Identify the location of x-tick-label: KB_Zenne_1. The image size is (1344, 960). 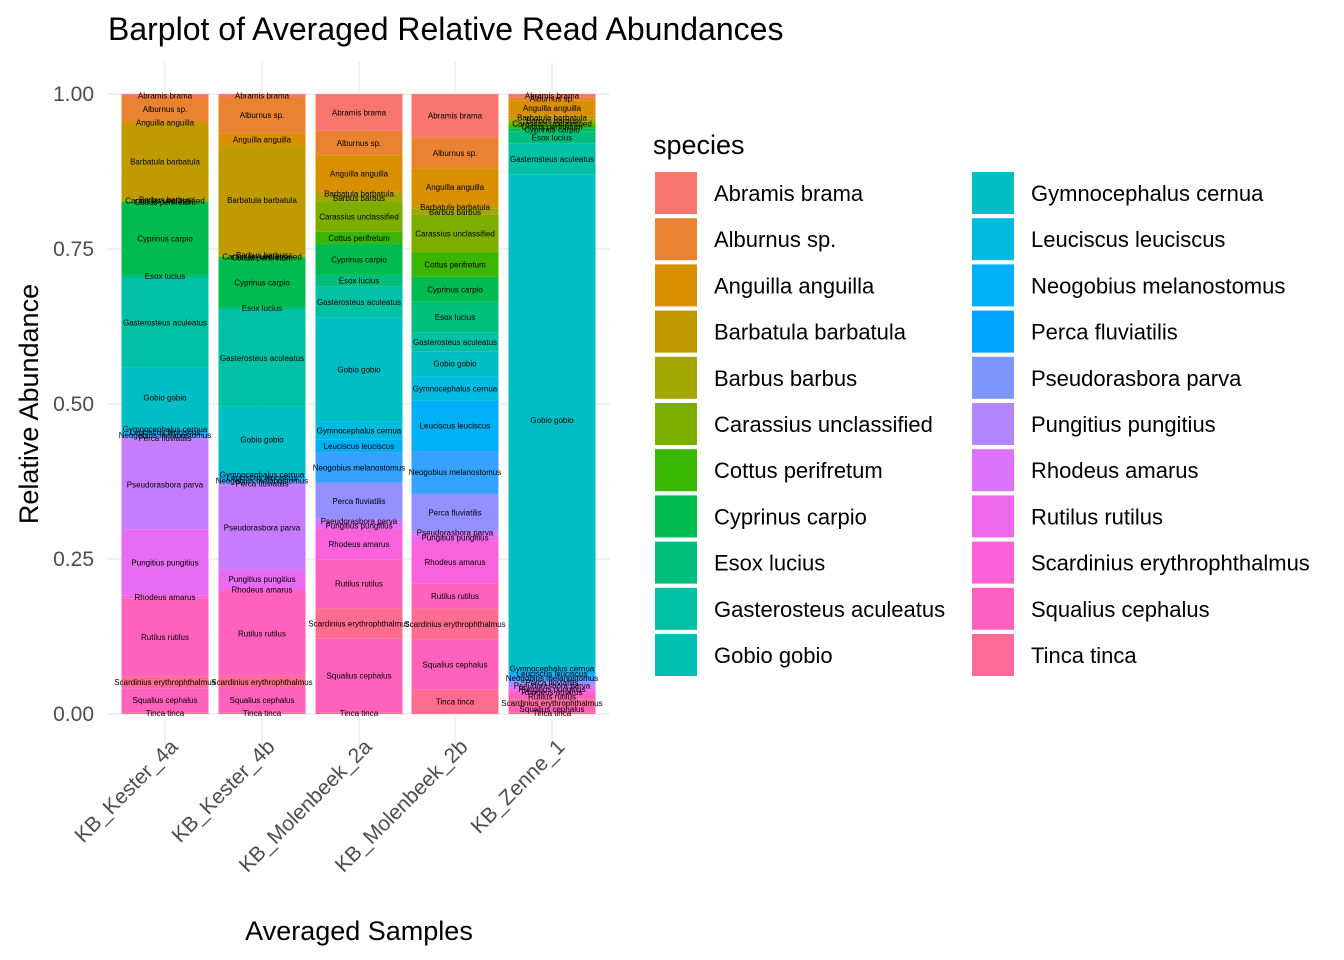
(518, 786).